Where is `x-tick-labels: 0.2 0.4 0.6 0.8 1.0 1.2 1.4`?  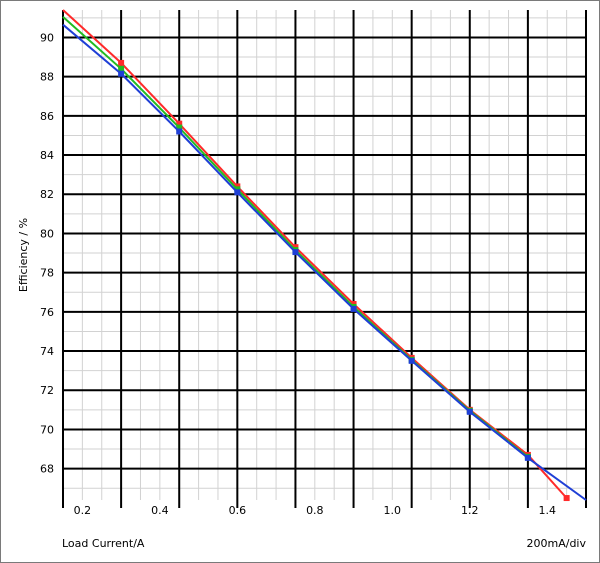 x-tick-labels: 0.2 0.4 0.6 0.8 1.0 1.2 1.4 is located at coordinates (315, 510).